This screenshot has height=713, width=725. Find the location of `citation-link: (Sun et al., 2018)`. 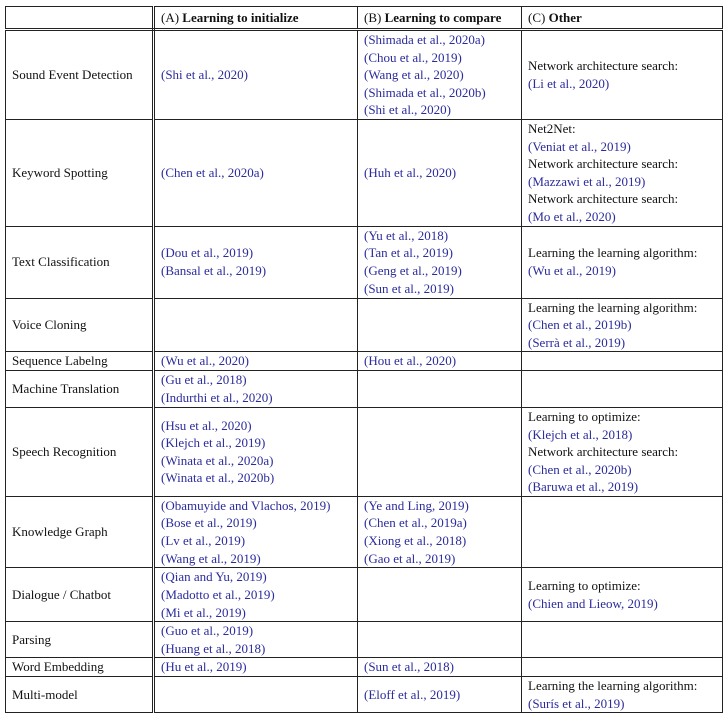

citation-link: (Sun et al., 2018) is located at coordinates (409, 667).